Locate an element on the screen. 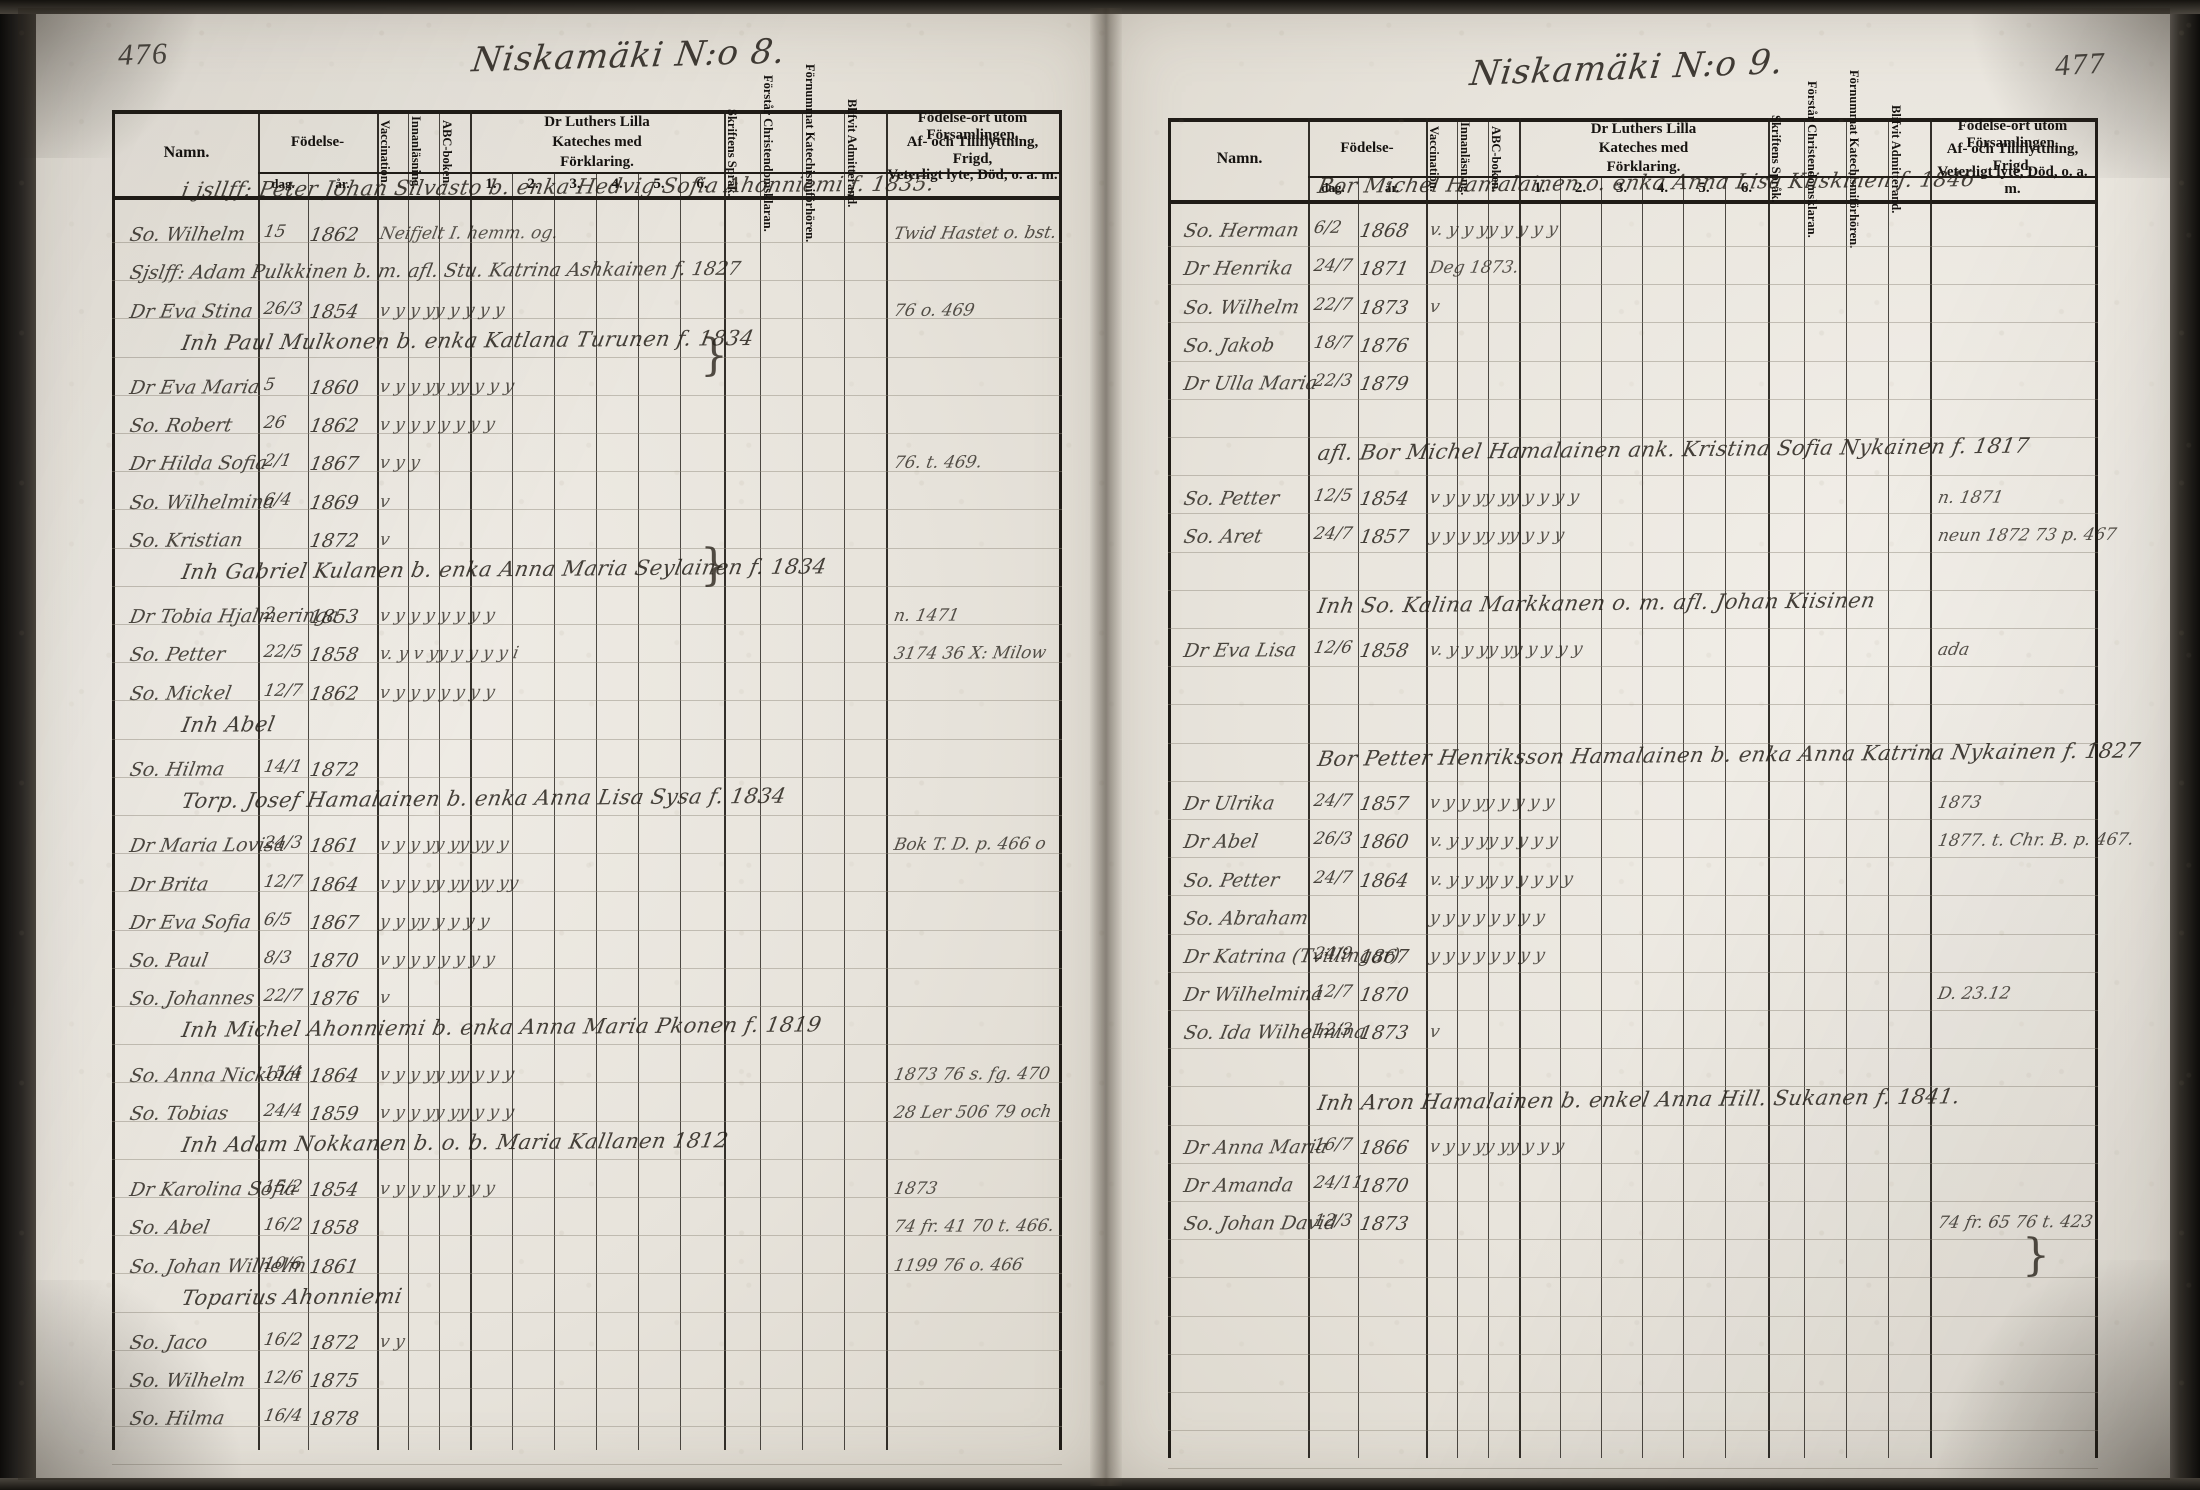 The image size is (2200, 1490). header-catechism-line2: Kateches med is located at coordinates (597, 141).